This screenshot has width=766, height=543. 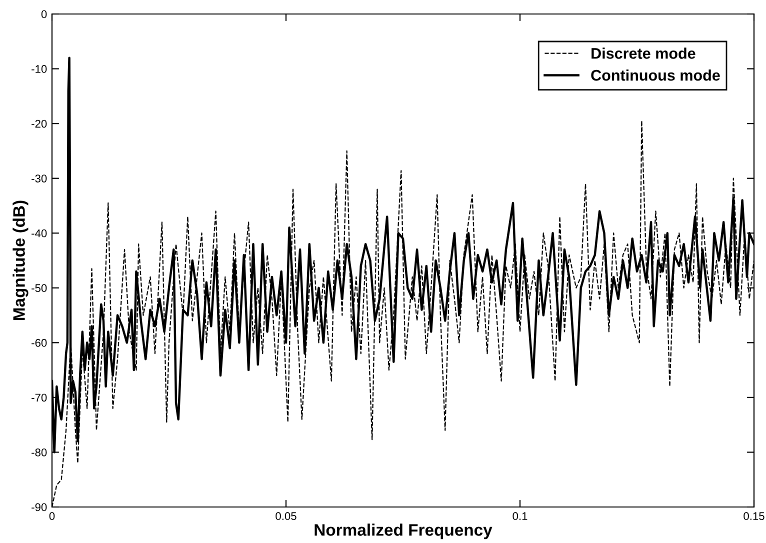 I want to click on x-tick-label: 0.15, so click(x=754, y=516).